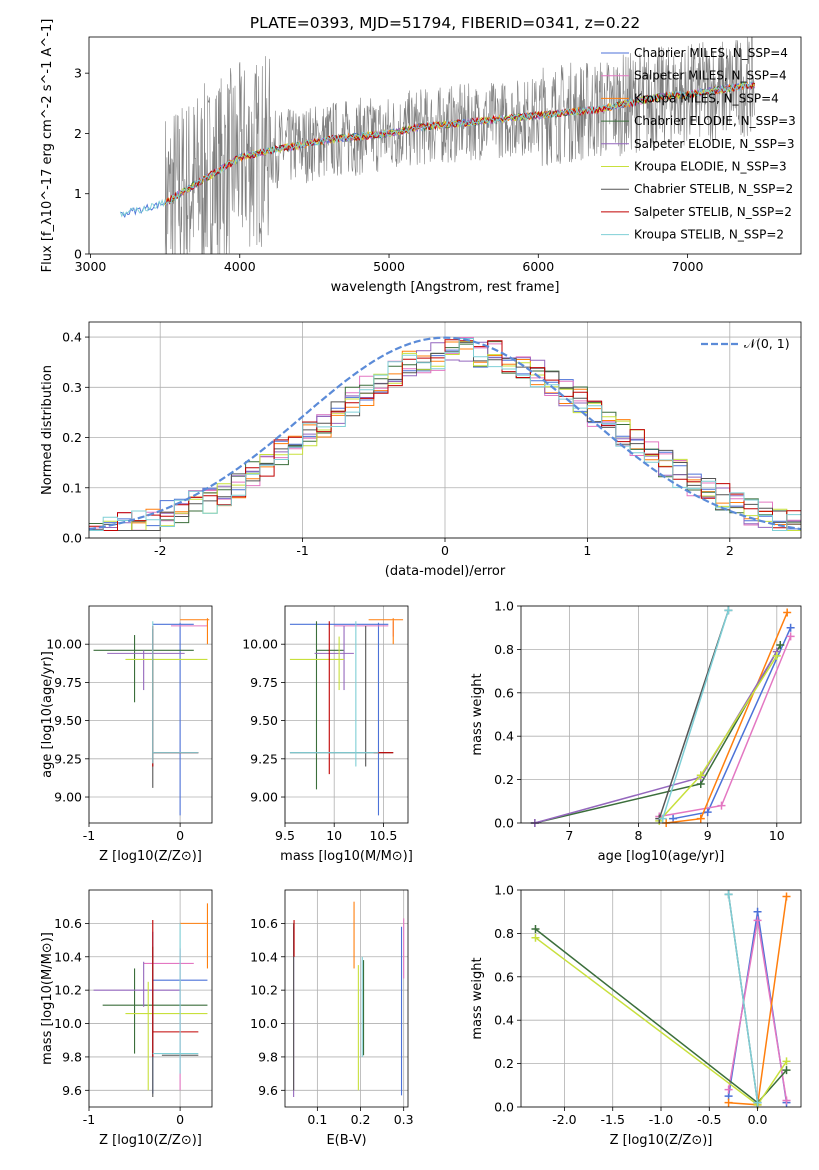 The height and width of the screenshot is (1170, 819). What do you see at coordinates (260, 644) in the screenshot?
I see `y-tick-label: 10.00` at bounding box center [260, 644].